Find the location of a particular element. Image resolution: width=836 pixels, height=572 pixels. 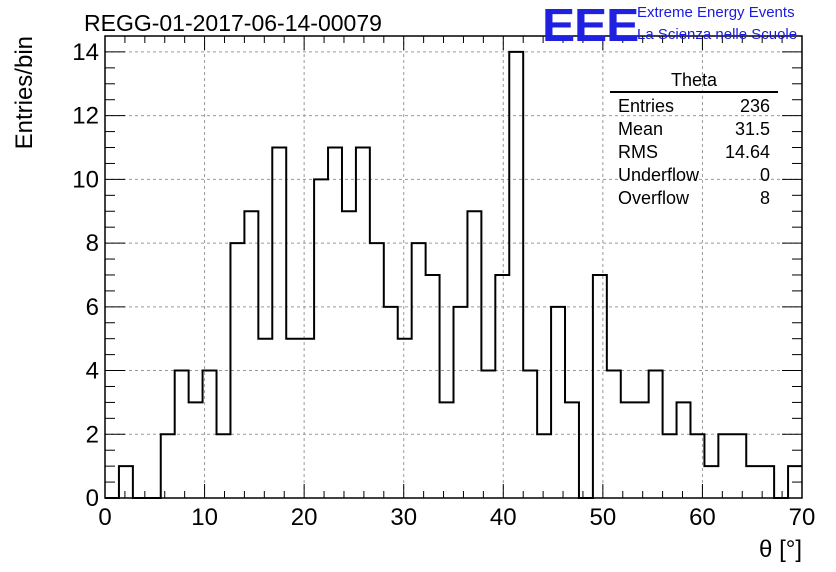

stat-row-underflow: Underflow 0 is located at coordinates (694, 175).